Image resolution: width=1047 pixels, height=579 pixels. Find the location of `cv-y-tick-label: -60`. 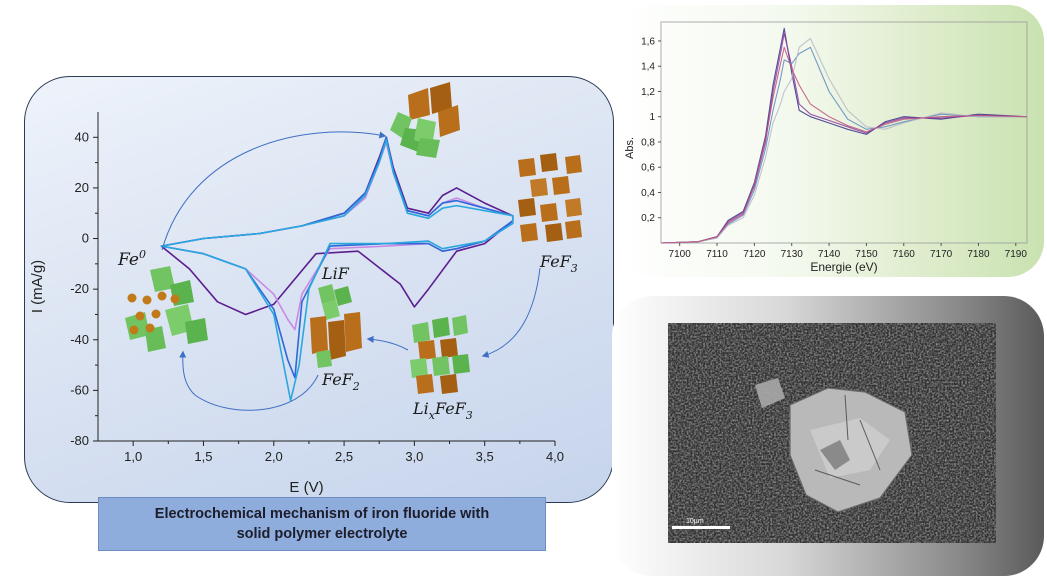

cv-y-tick-label: -60 is located at coordinates (79, 389).